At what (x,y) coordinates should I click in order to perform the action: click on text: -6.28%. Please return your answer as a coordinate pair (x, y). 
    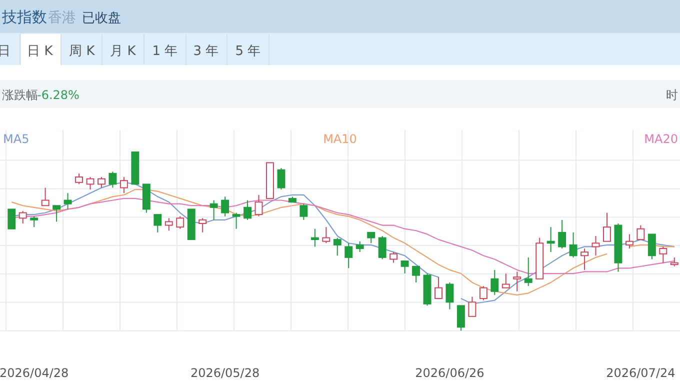
    Looking at the image, I should click on (58, 95).